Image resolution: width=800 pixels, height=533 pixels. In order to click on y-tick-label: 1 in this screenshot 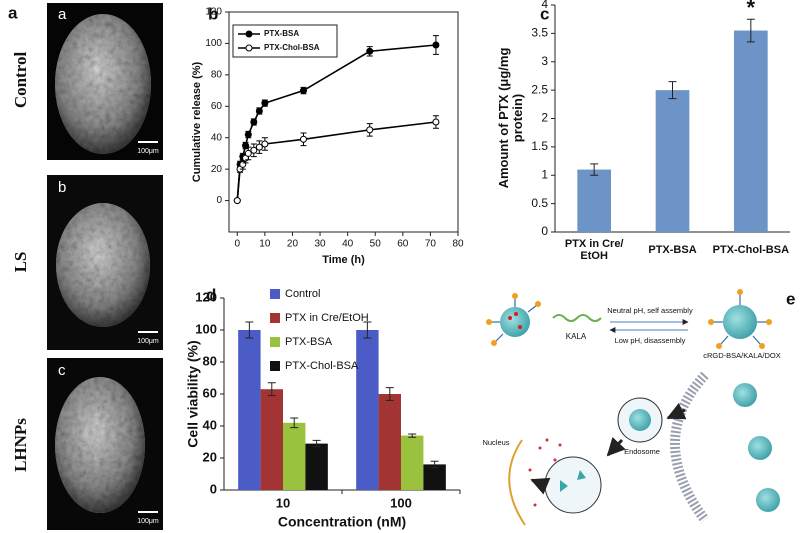, I will do `click(544, 174)`.